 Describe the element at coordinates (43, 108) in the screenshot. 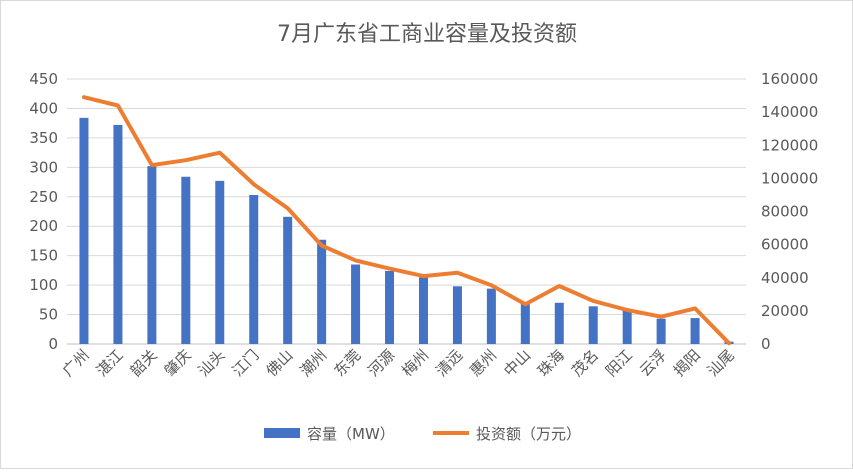

I see `y-left-tick-label: 400` at that location.